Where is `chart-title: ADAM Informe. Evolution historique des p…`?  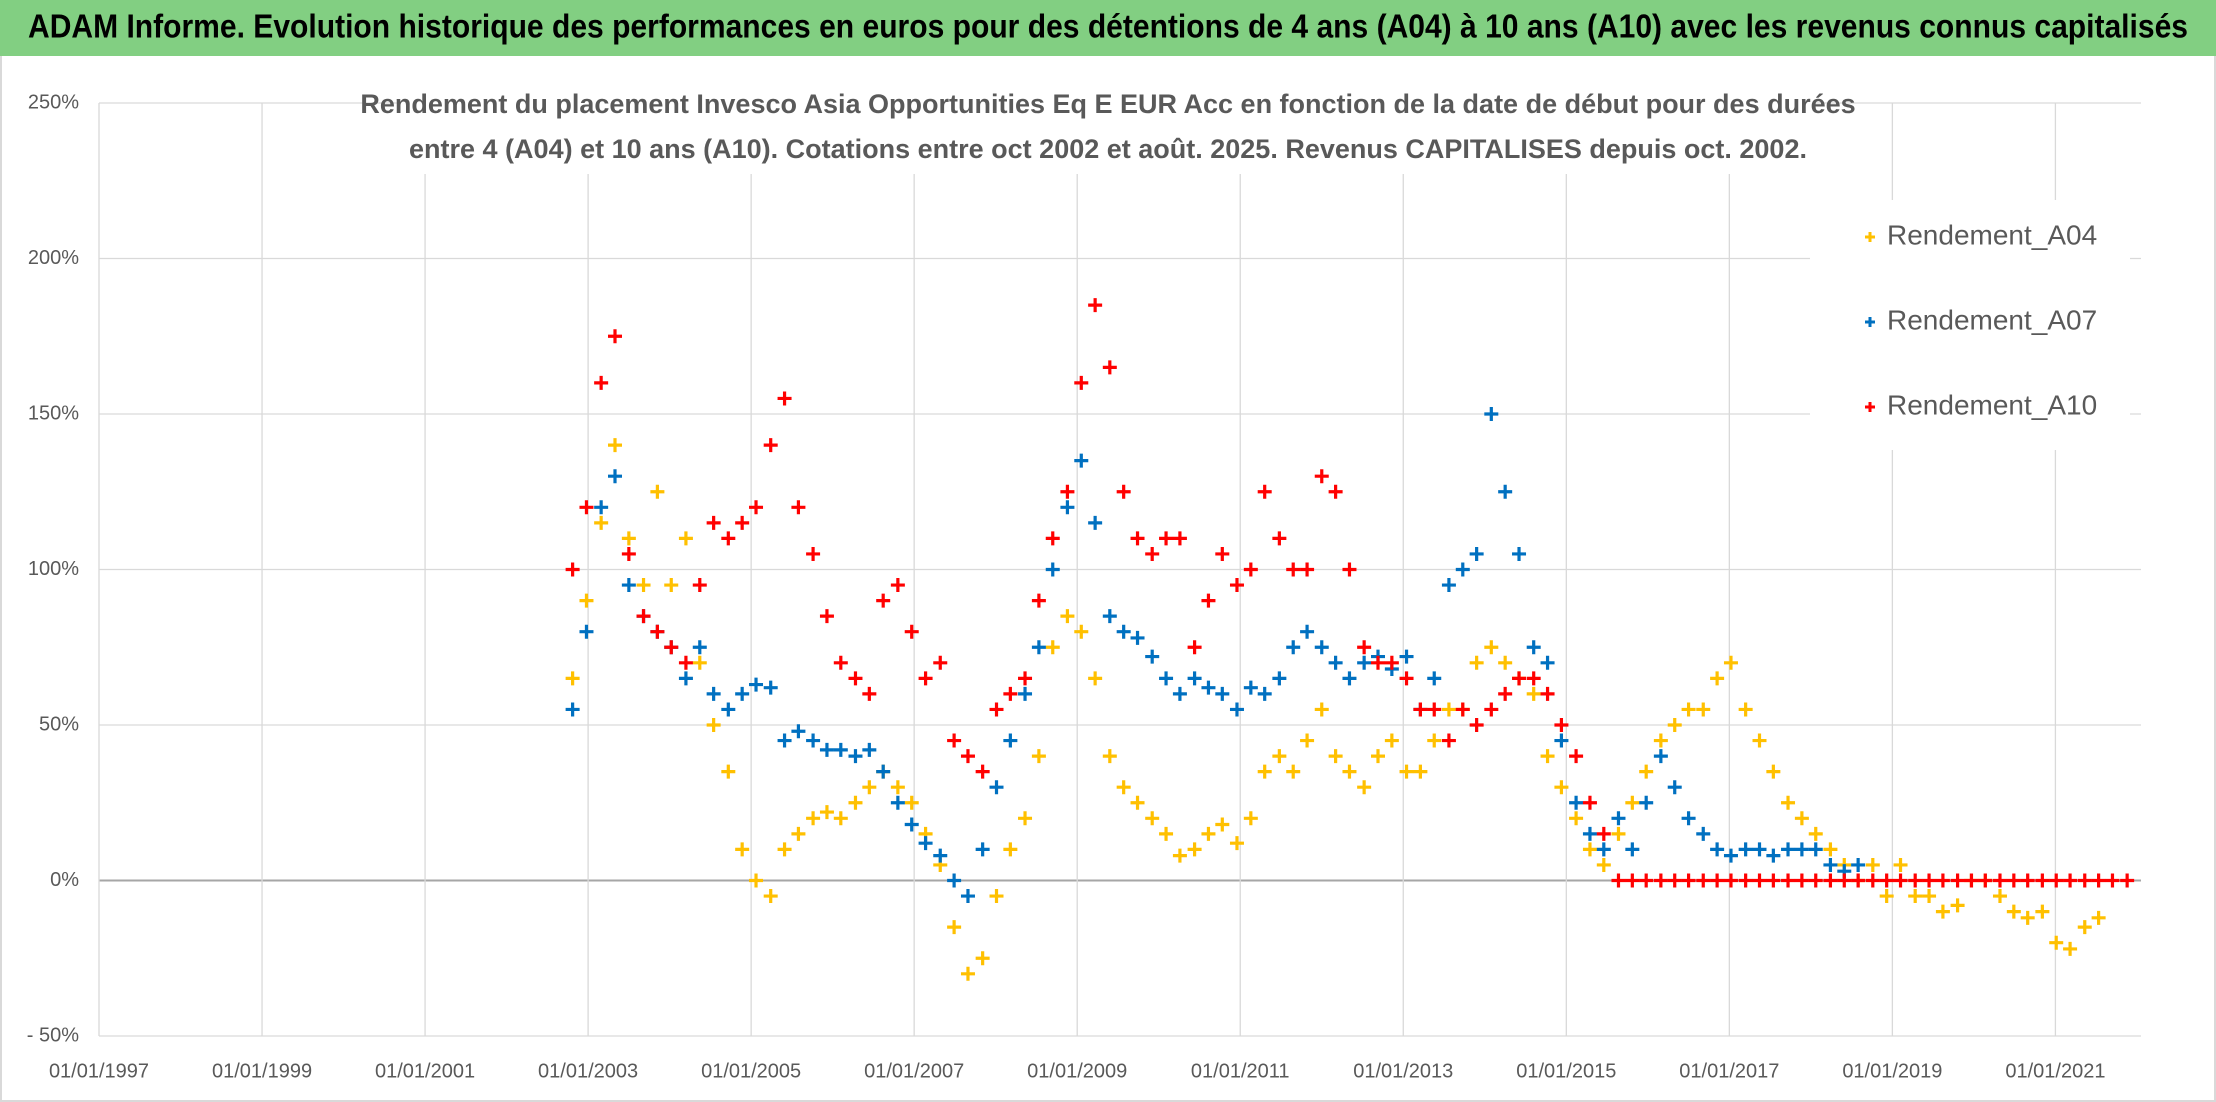 chart-title: ADAM Informe. Evolution historique des p… is located at coordinates (1108, 26).